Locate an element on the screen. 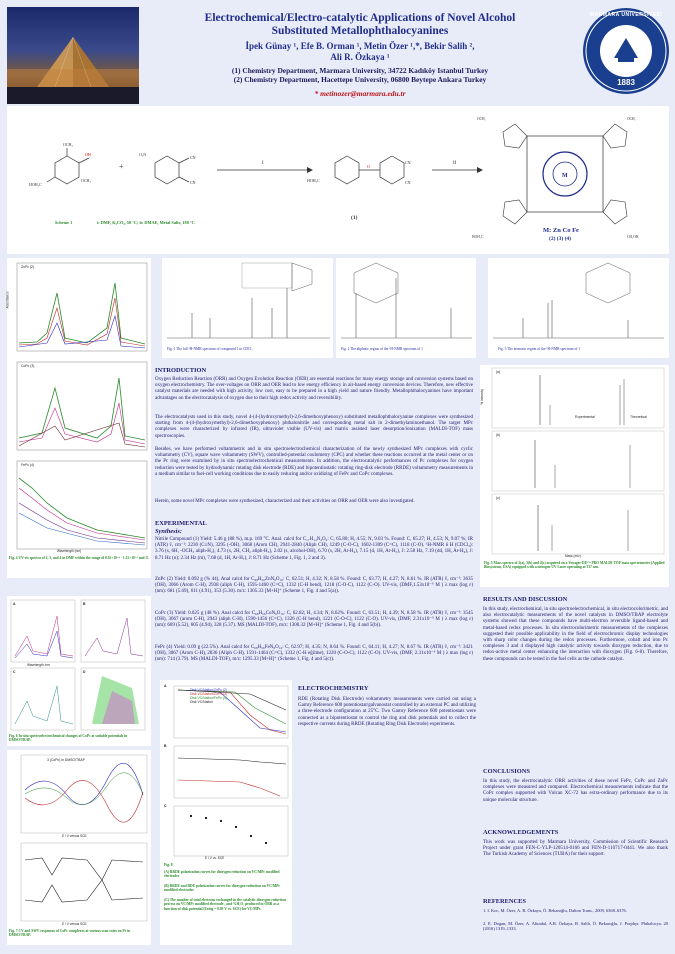  scheme-label: Scheme 1 is located at coordinates (63, 222).